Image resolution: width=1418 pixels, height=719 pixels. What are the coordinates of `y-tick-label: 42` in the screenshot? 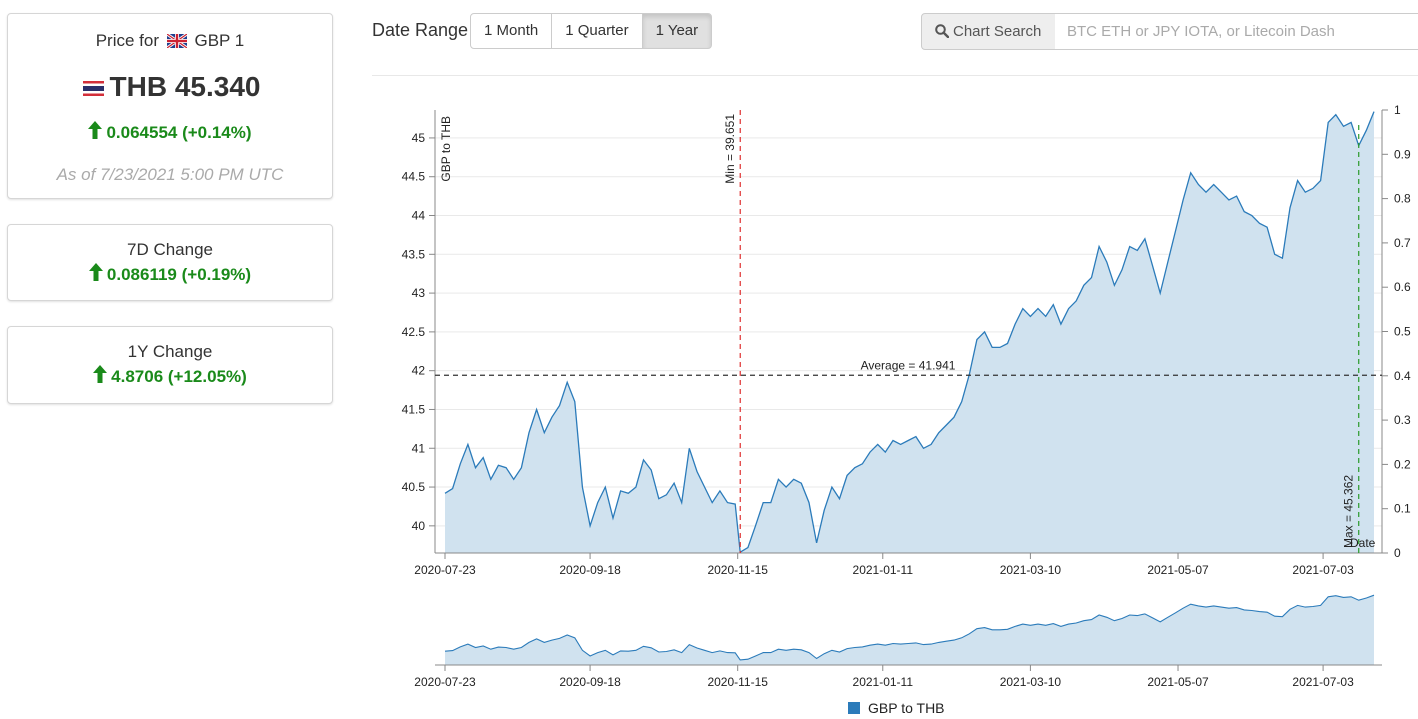 It's located at (419, 371).